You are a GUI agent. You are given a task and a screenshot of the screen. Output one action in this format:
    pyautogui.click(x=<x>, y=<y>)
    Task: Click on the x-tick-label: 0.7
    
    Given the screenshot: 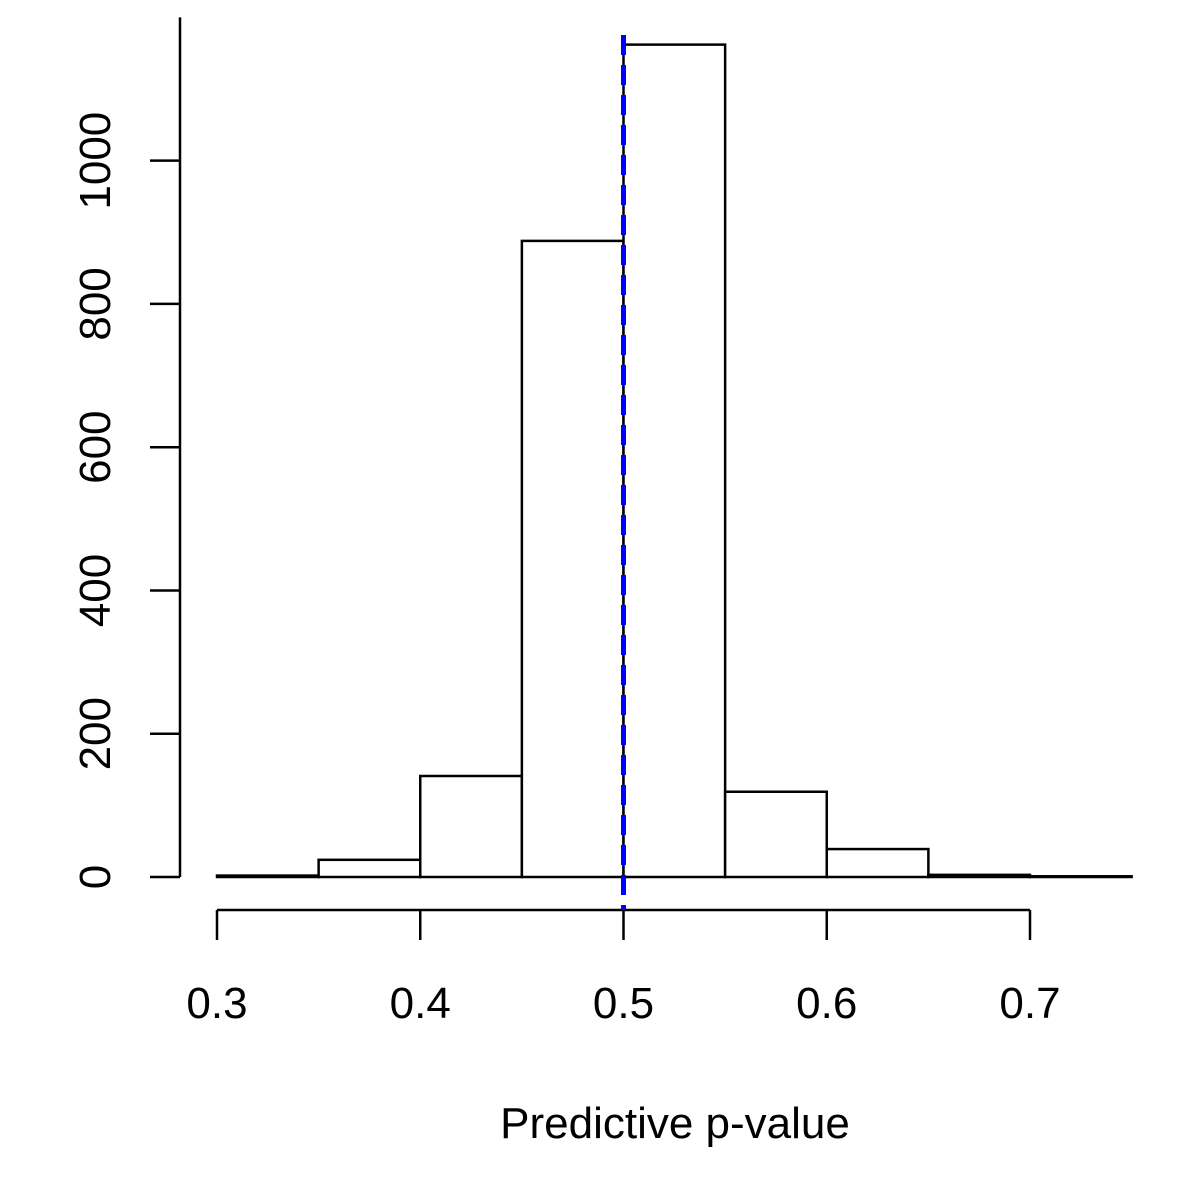 What is the action you would take?
    pyautogui.click(x=1029, y=1003)
    